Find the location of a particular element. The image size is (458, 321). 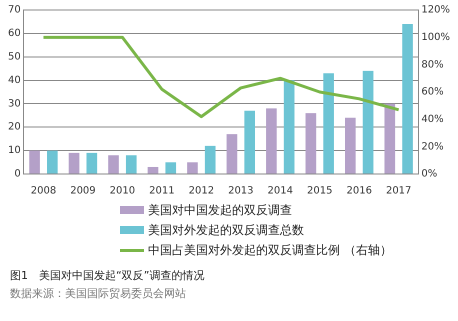

legend-label: 中国占美国对外发起的双反调查比例 （右轴） is located at coordinates (270, 250).